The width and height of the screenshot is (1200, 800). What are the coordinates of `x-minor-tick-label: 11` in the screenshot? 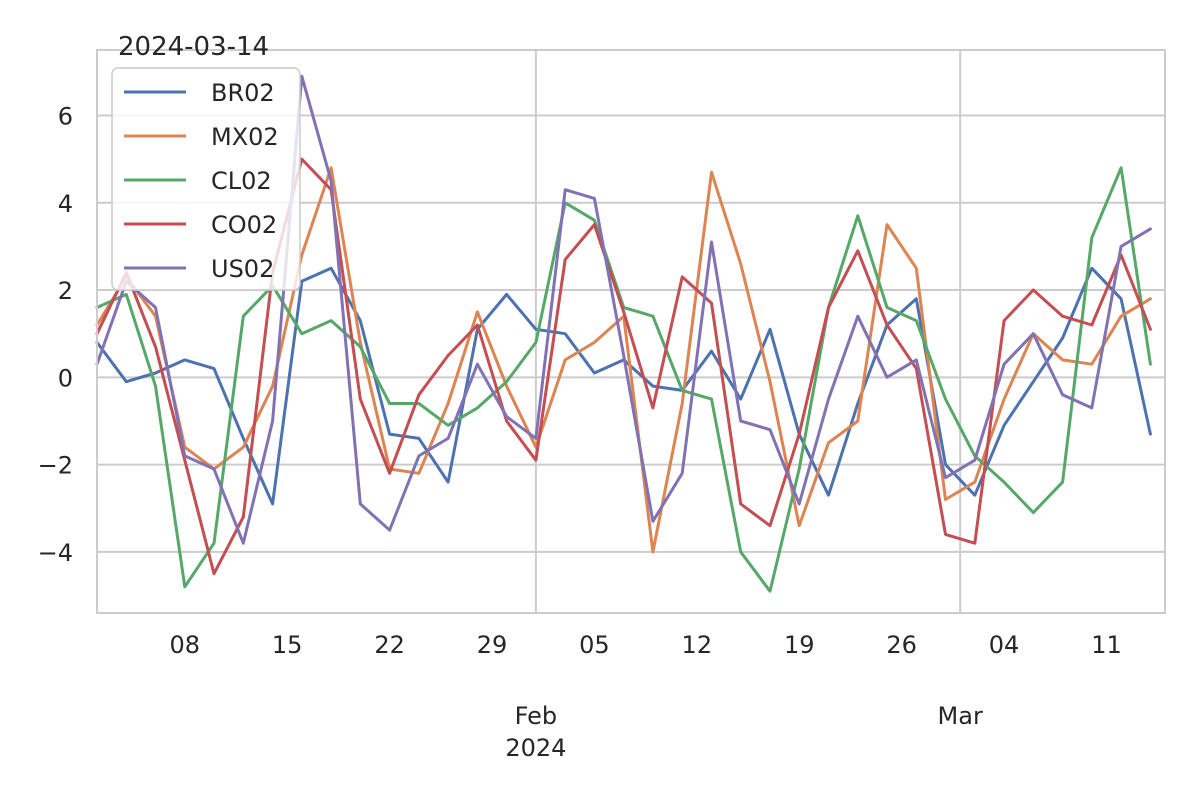 It's located at (1106, 645).